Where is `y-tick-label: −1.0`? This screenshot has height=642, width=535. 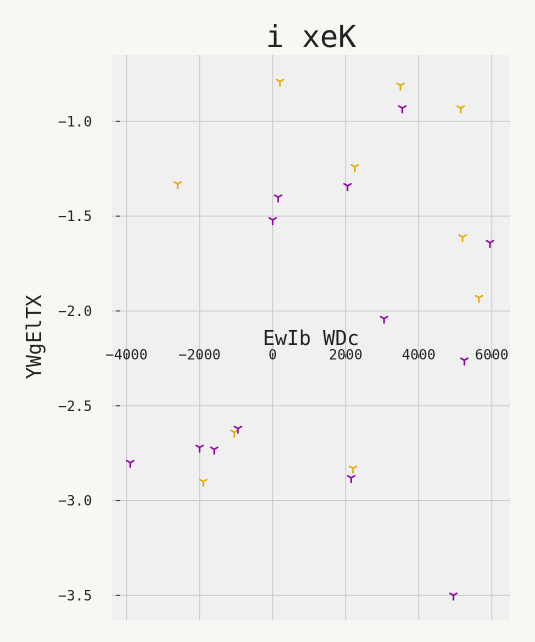 y-tick-label: −1.0 is located at coordinates (75, 122).